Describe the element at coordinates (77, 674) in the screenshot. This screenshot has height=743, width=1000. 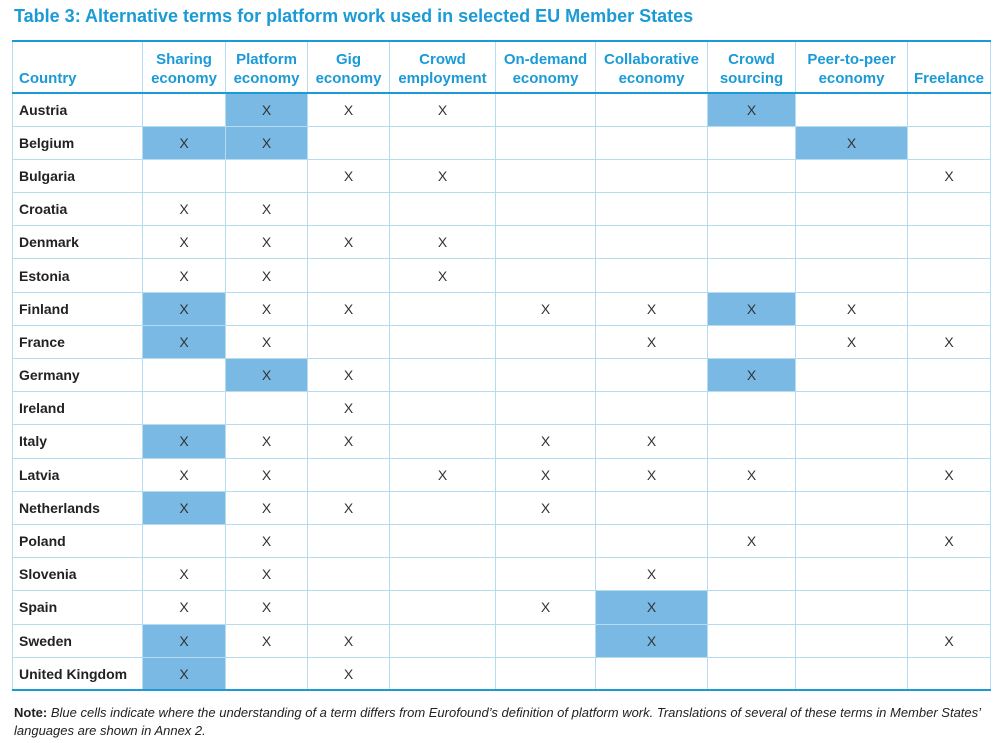
I see `country-cell: United Kingdom` at that location.